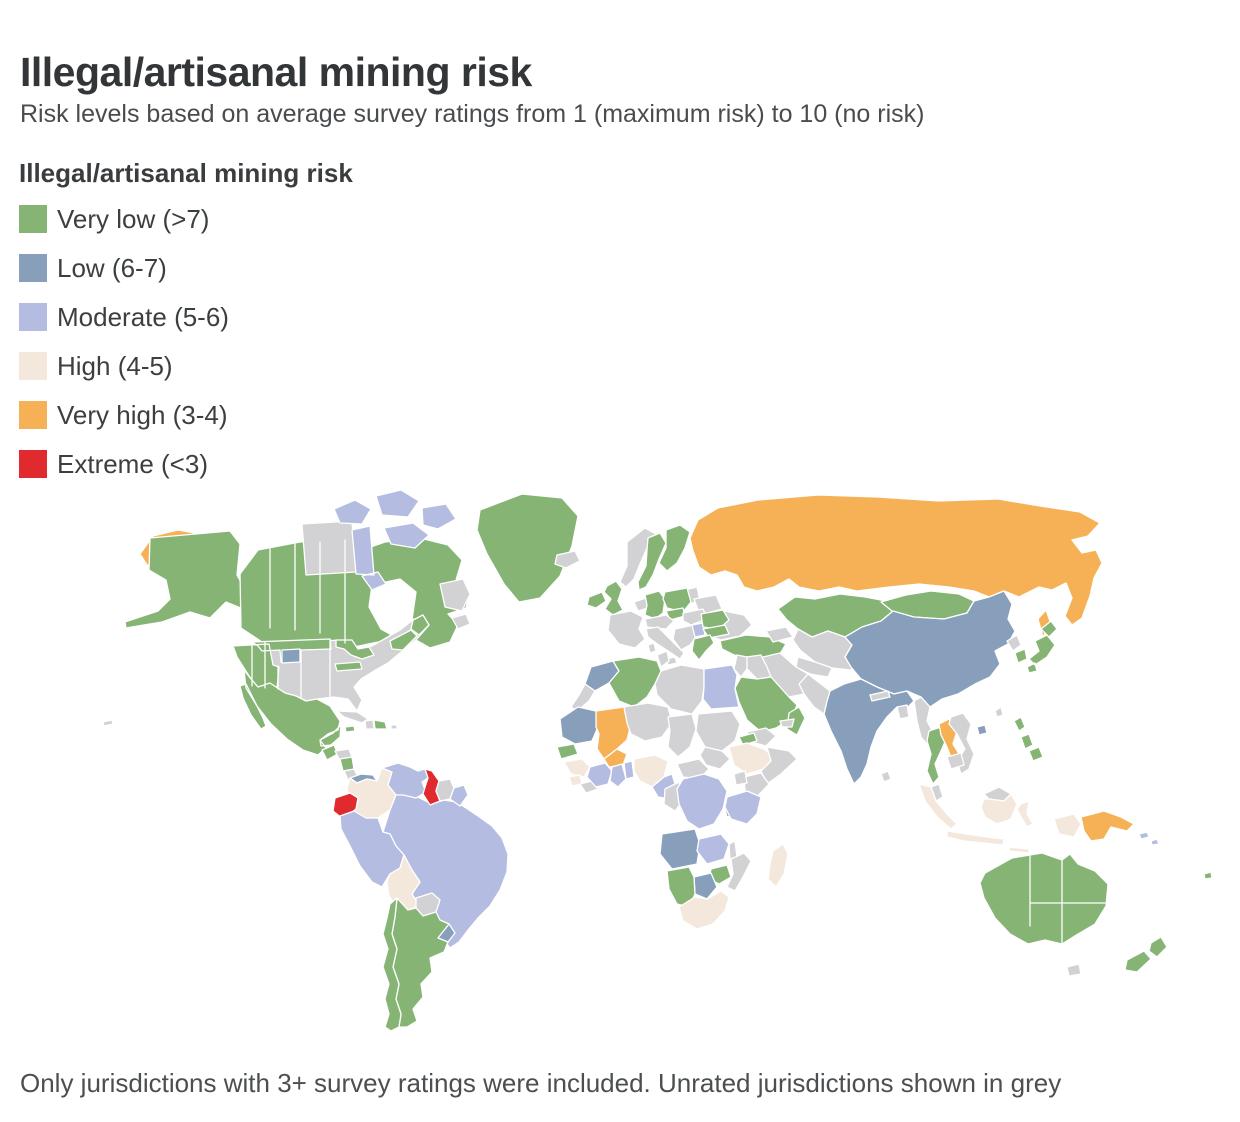 This screenshot has width=1240, height=1122. What do you see at coordinates (704, 910) in the screenshot?
I see `country-south-africa` at bounding box center [704, 910].